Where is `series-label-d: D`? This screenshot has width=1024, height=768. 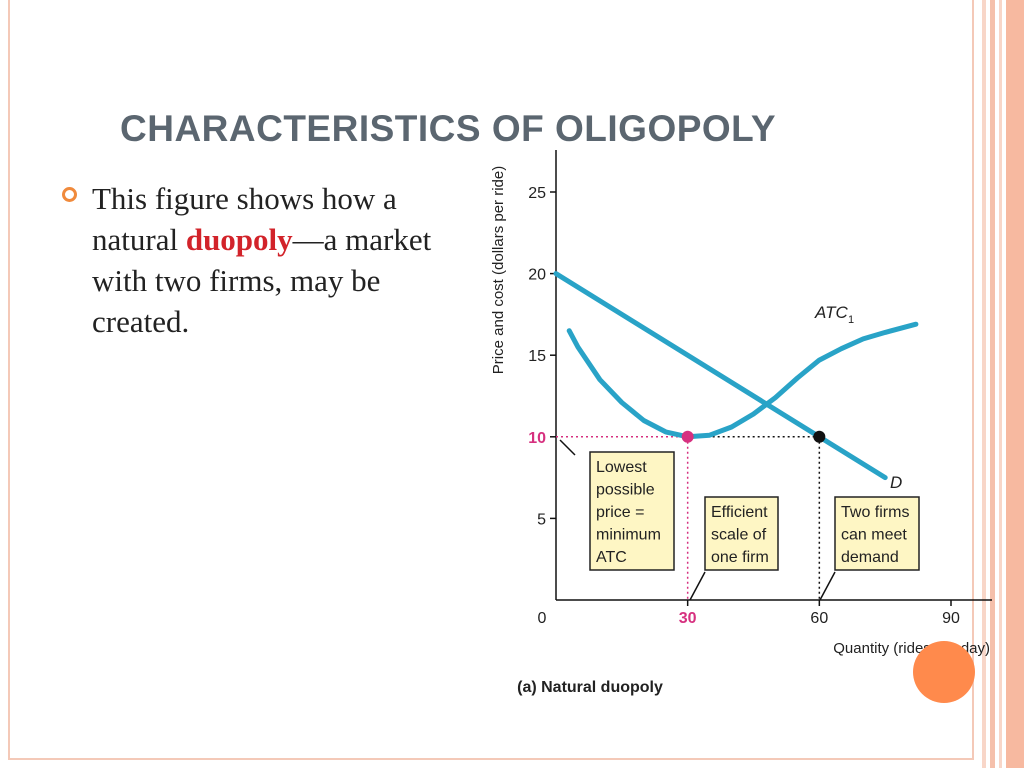 series-label-d: D is located at coordinates (896, 482).